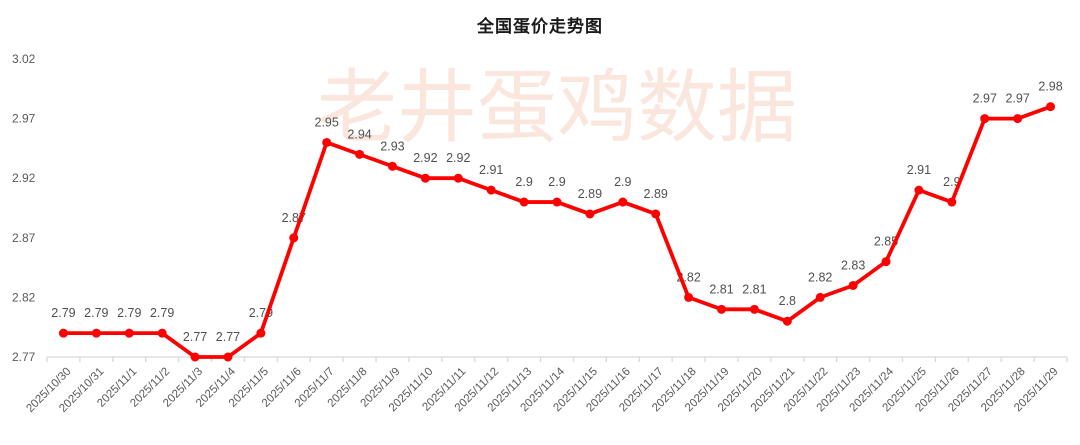  What do you see at coordinates (24, 238) in the screenshot?
I see `y-tick-label: 2.87` at bounding box center [24, 238].